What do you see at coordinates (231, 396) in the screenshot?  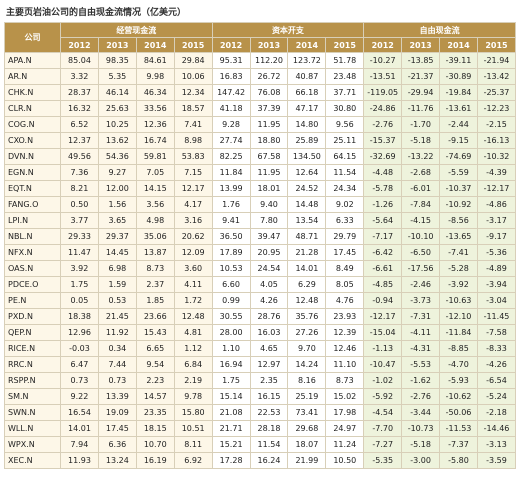 I see `value-cell: 15.14` at bounding box center [231, 396].